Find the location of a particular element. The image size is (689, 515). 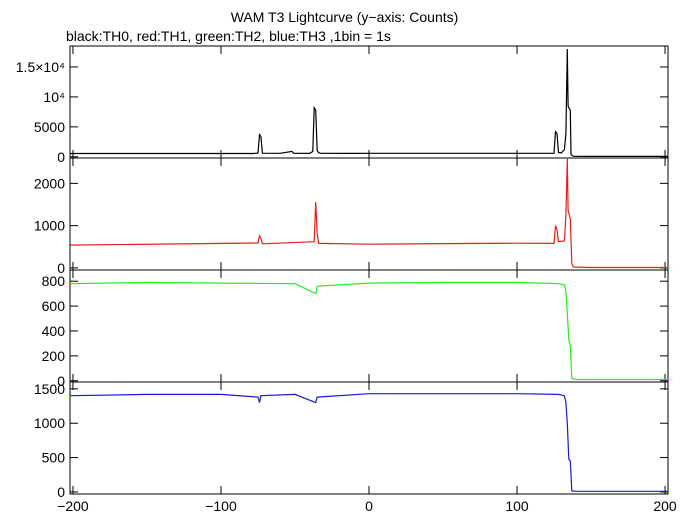

y-tick-label-th1: 1000 is located at coordinates (49, 226).